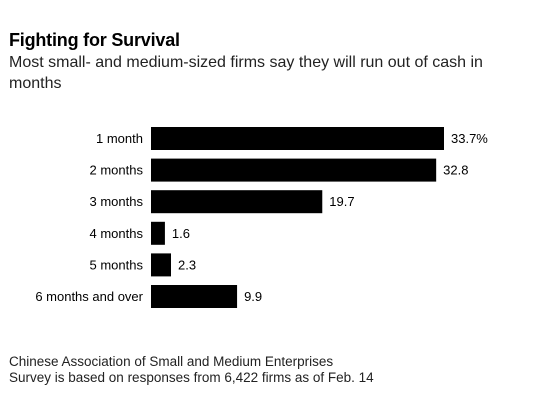 The width and height of the screenshot is (534, 410). What do you see at coordinates (294, 170) in the screenshot?
I see `bar-2-months` at bounding box center [294, 170].